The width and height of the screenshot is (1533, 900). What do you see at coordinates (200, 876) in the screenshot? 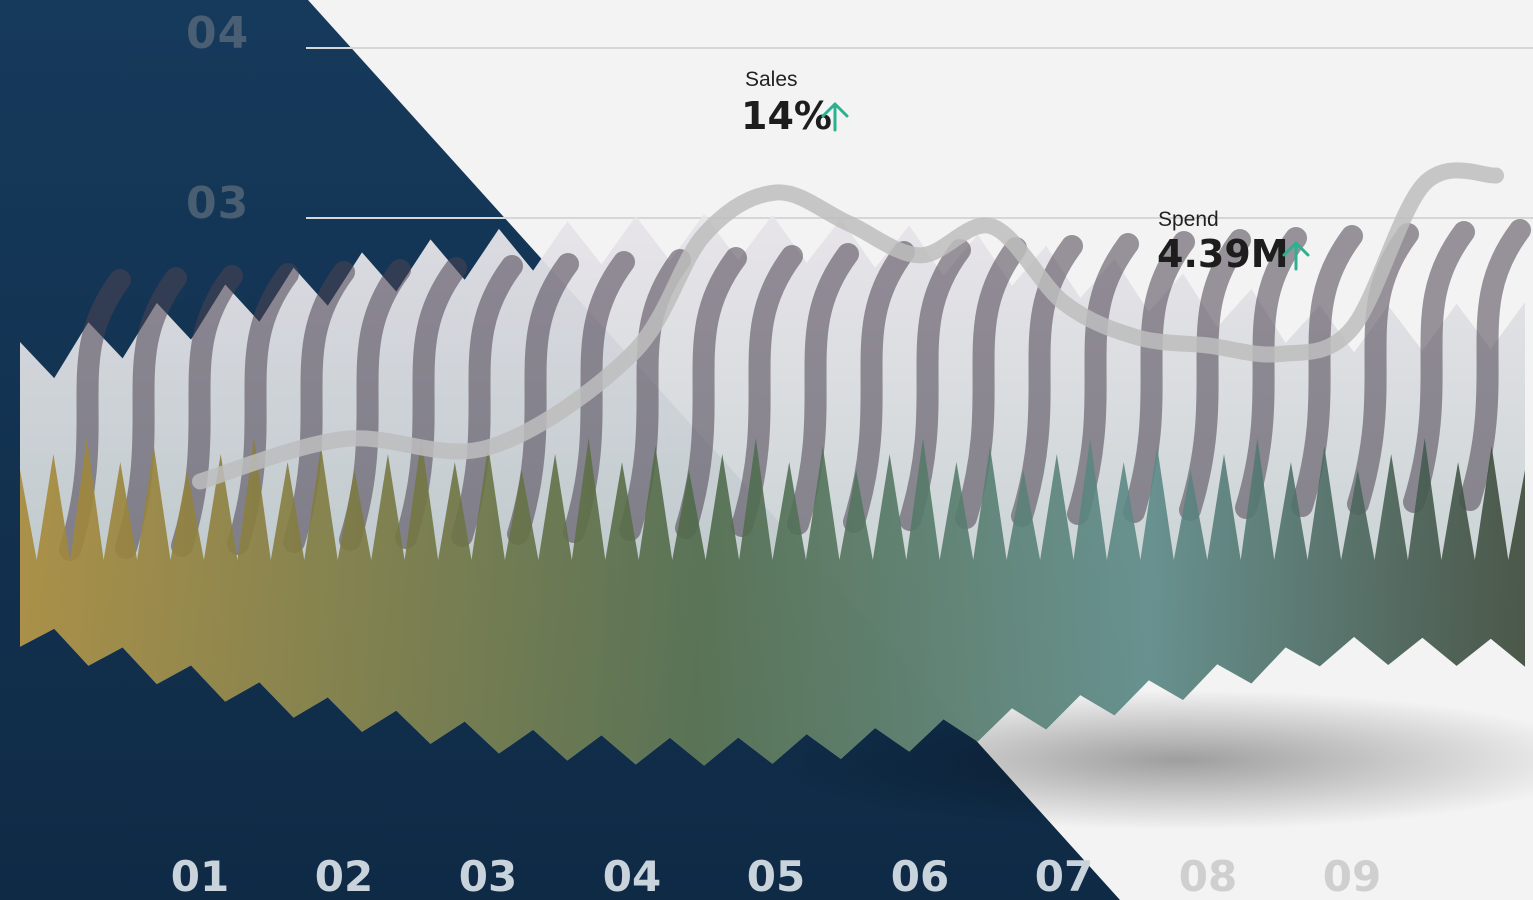
I see `x-tick-label: 01` at bounding box center [200, 876].